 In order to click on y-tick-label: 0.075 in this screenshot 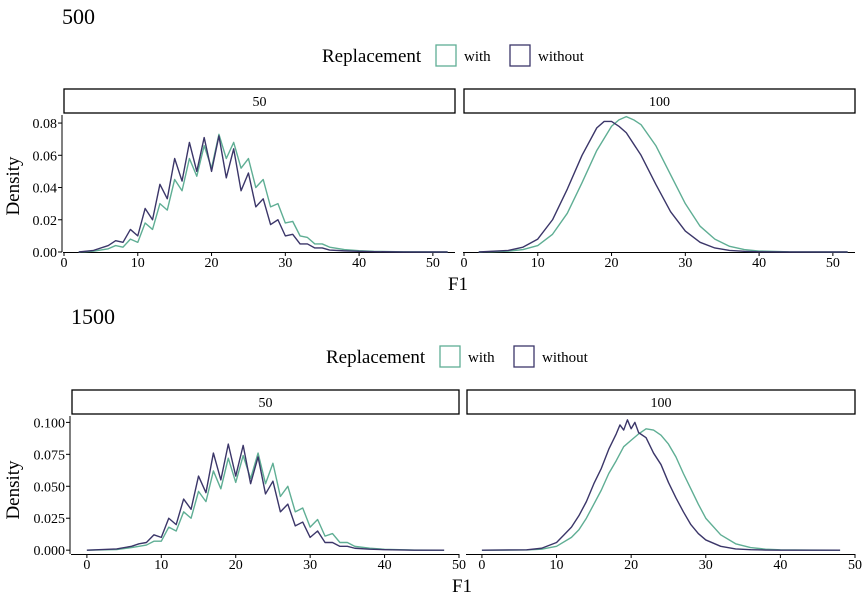, I will do `click(50, 455)`.